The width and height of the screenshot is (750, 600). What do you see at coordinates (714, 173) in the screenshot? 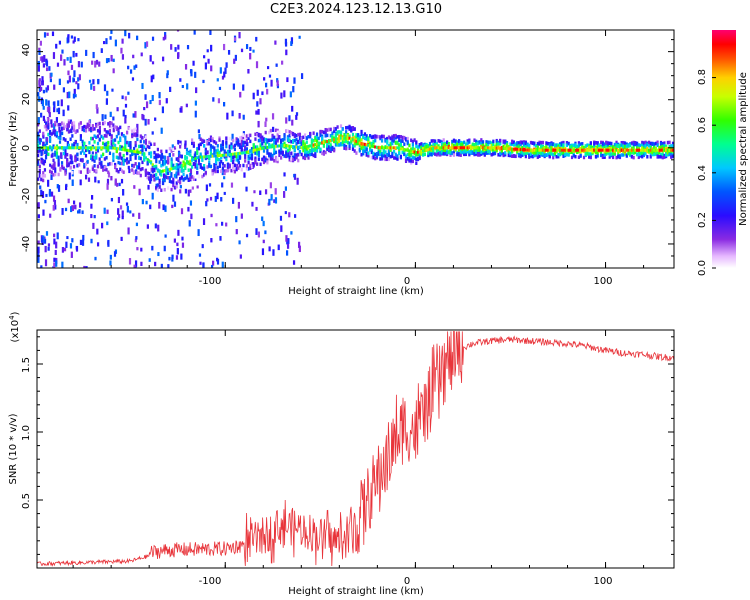
I see `colorbar-ticks` at bounding box center [714, 173].